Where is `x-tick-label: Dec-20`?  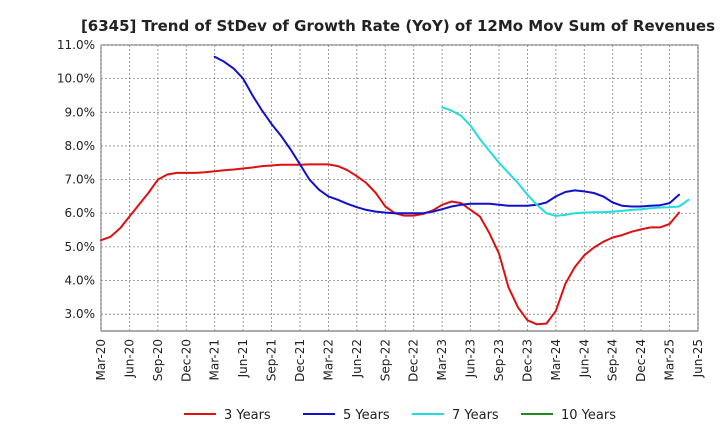 x-tick-label: Dec-20 is located at coordinates (186, 360).